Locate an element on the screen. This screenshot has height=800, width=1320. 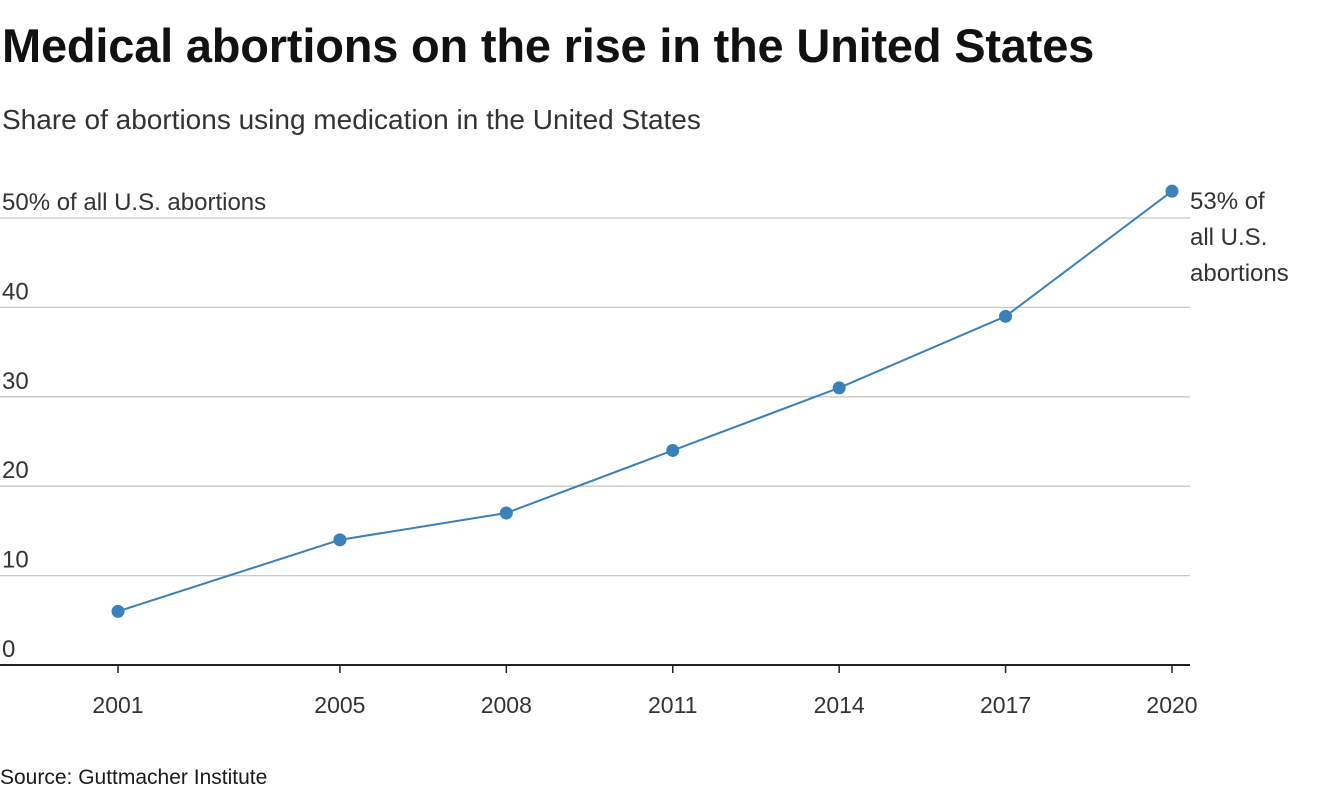
end-value-label: all U.S. is located at coordinates (1228, 237).